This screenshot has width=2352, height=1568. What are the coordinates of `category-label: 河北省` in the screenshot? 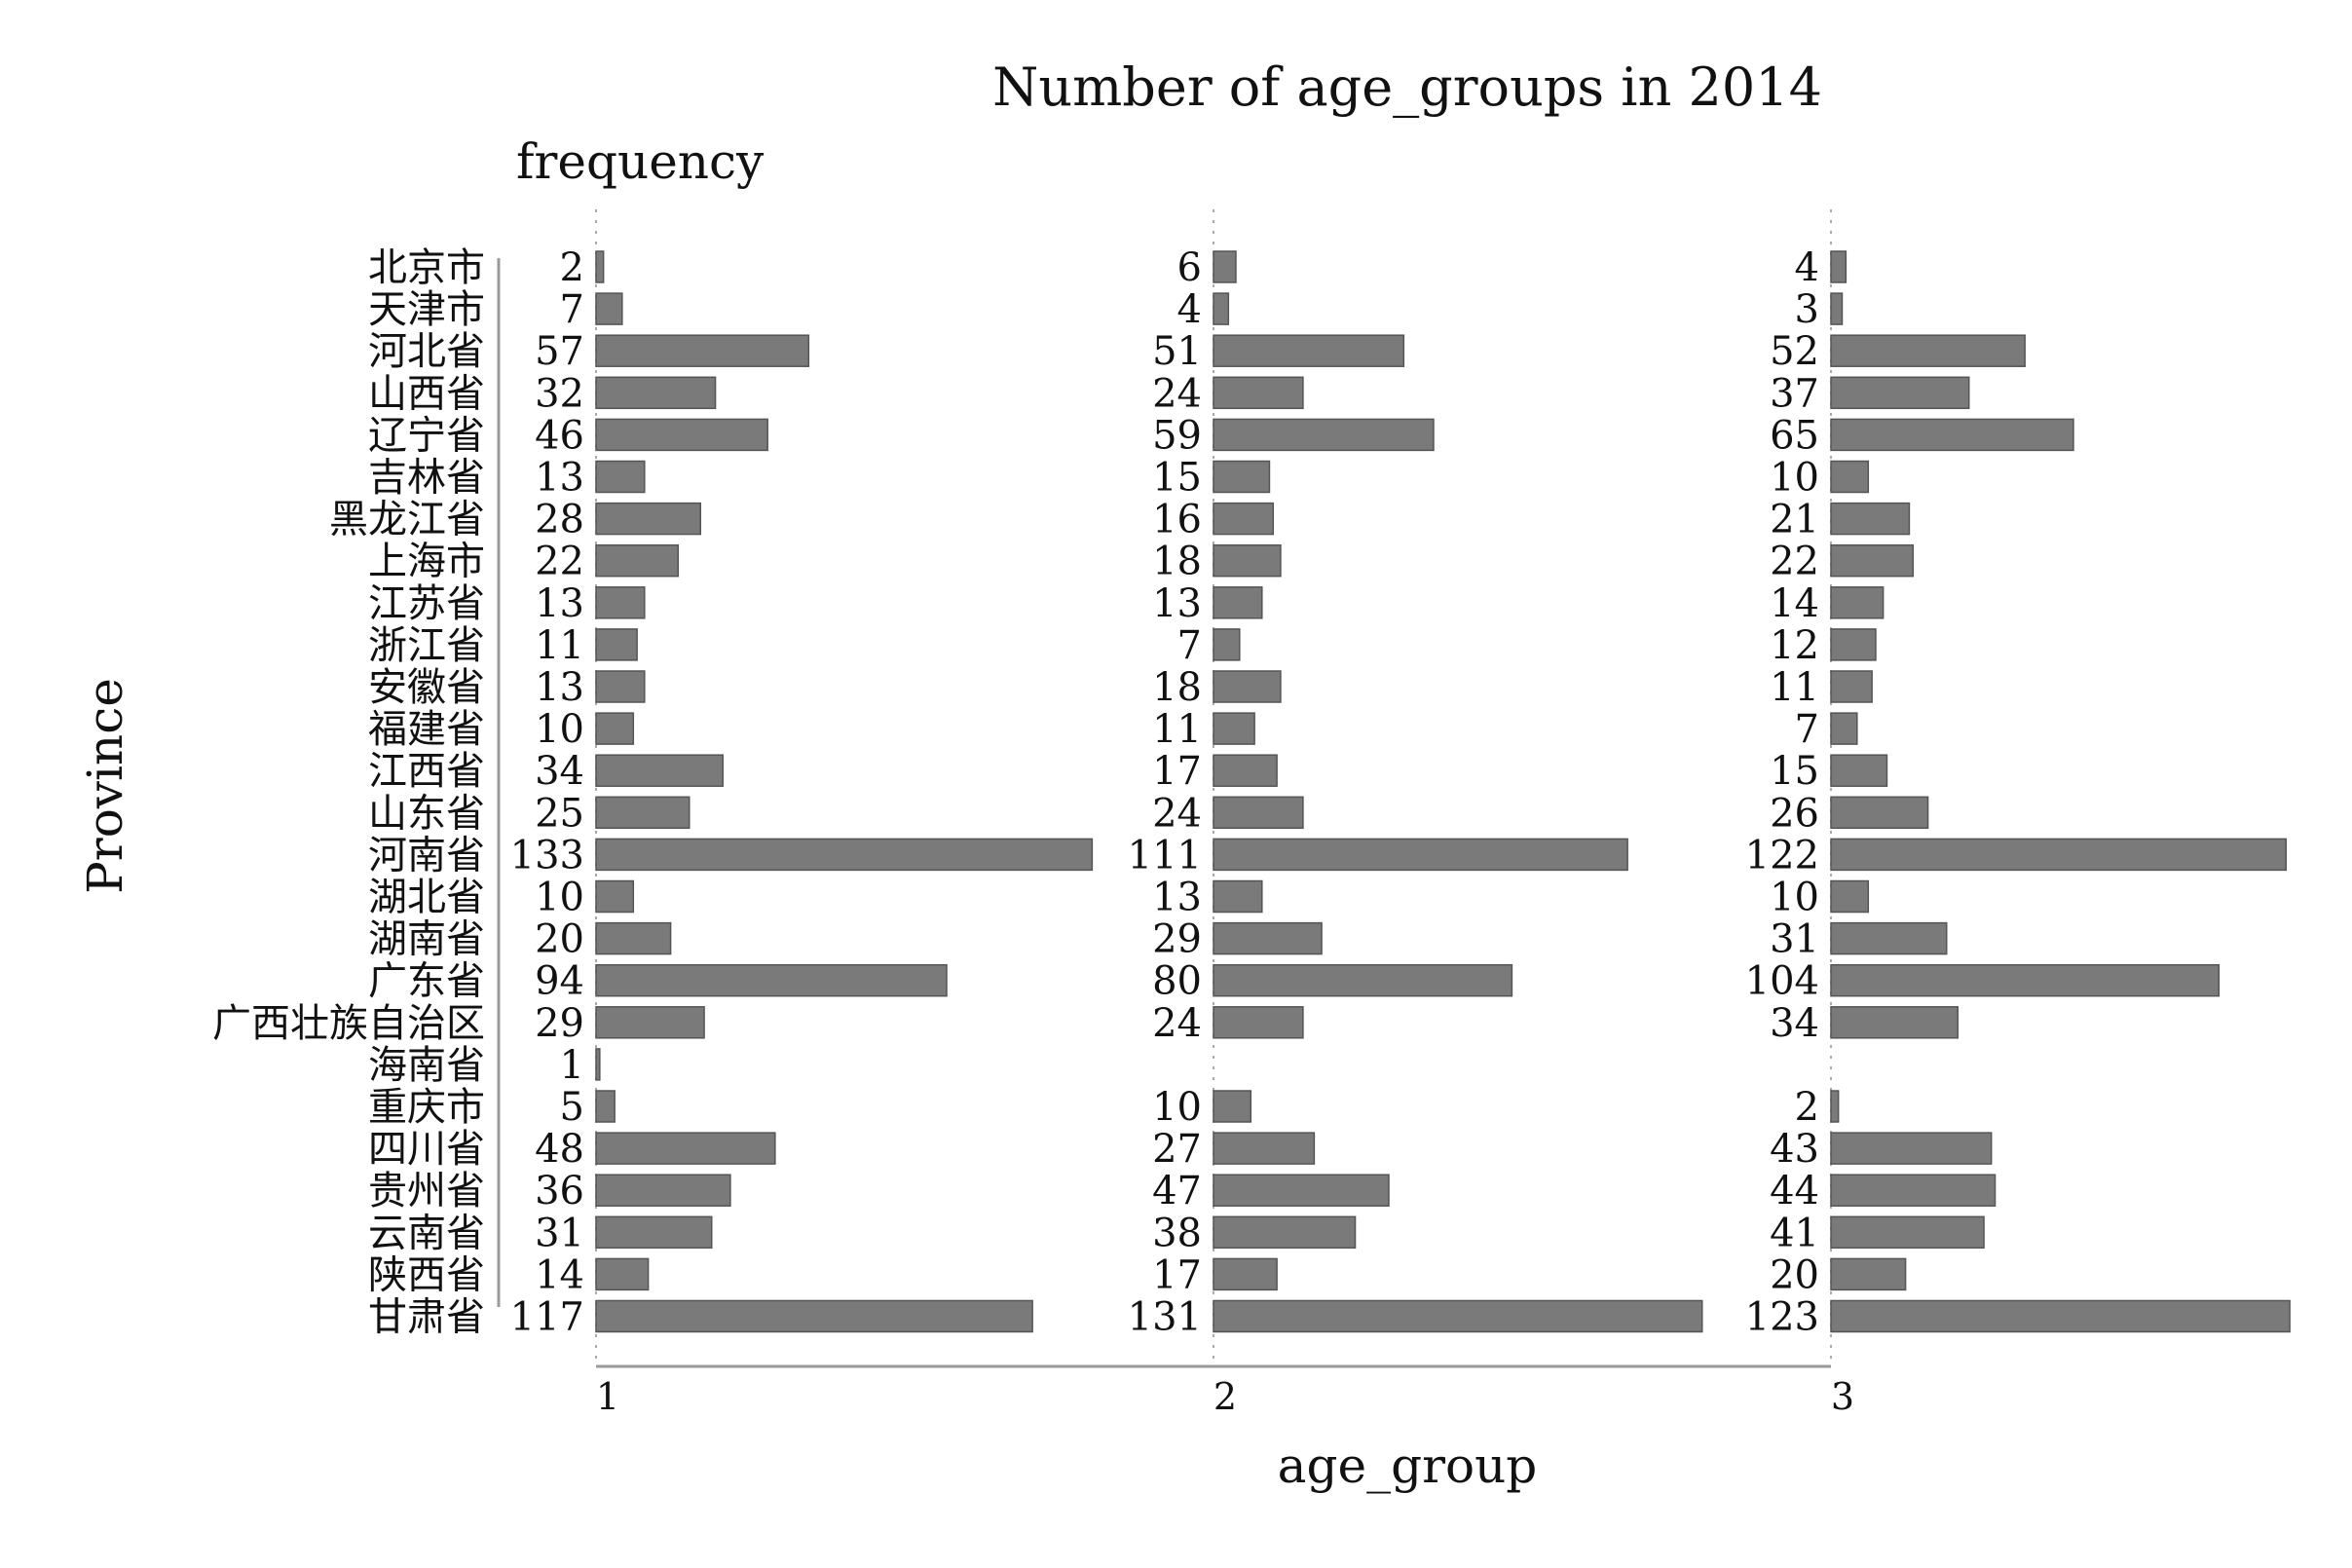 It's located at (426, 351).